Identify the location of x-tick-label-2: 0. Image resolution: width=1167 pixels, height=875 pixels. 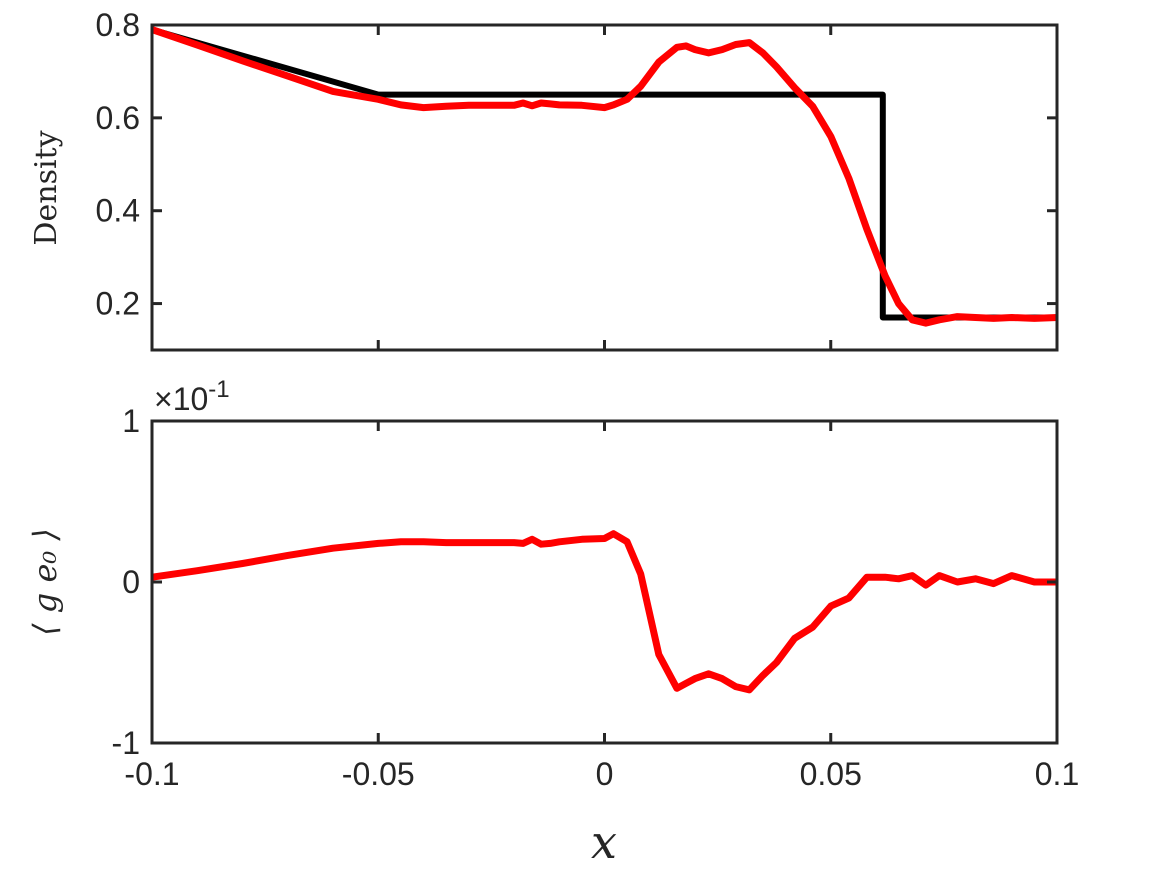
(605, 774).